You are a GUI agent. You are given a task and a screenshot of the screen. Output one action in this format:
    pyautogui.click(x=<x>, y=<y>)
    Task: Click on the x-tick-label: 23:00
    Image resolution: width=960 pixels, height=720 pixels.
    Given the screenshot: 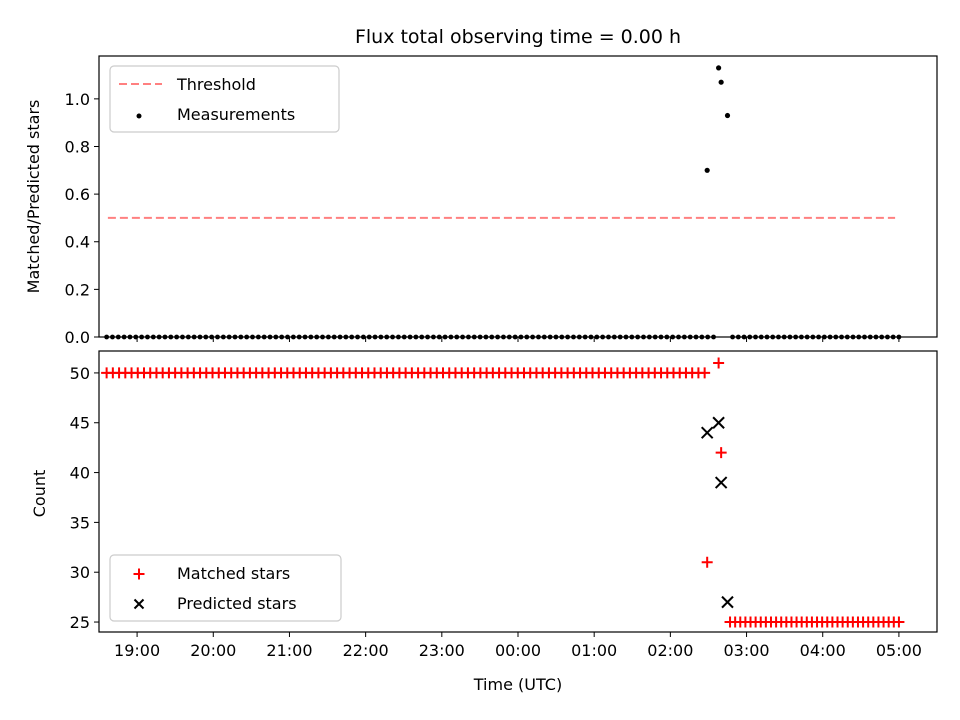 What is the action you would take?
    pyautogui.click(x=442, y=650)
    